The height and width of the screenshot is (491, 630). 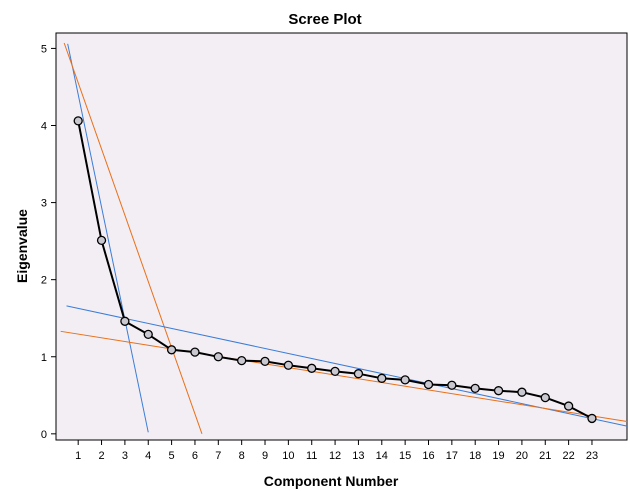 I want to click on y-tick-label: 1, so click(x=44, y=358).